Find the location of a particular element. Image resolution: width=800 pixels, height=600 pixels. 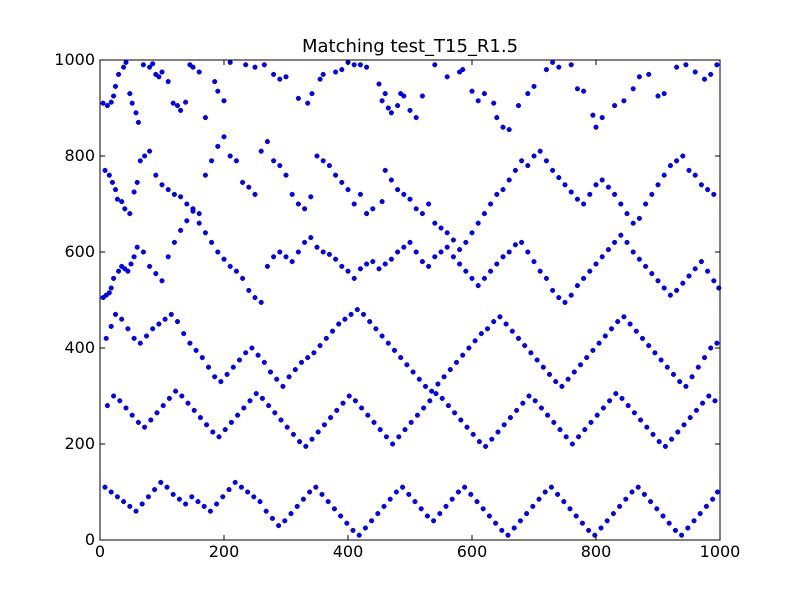

chart-title: Matching test_T15_R1.5 is located at coordinates (410, 46).